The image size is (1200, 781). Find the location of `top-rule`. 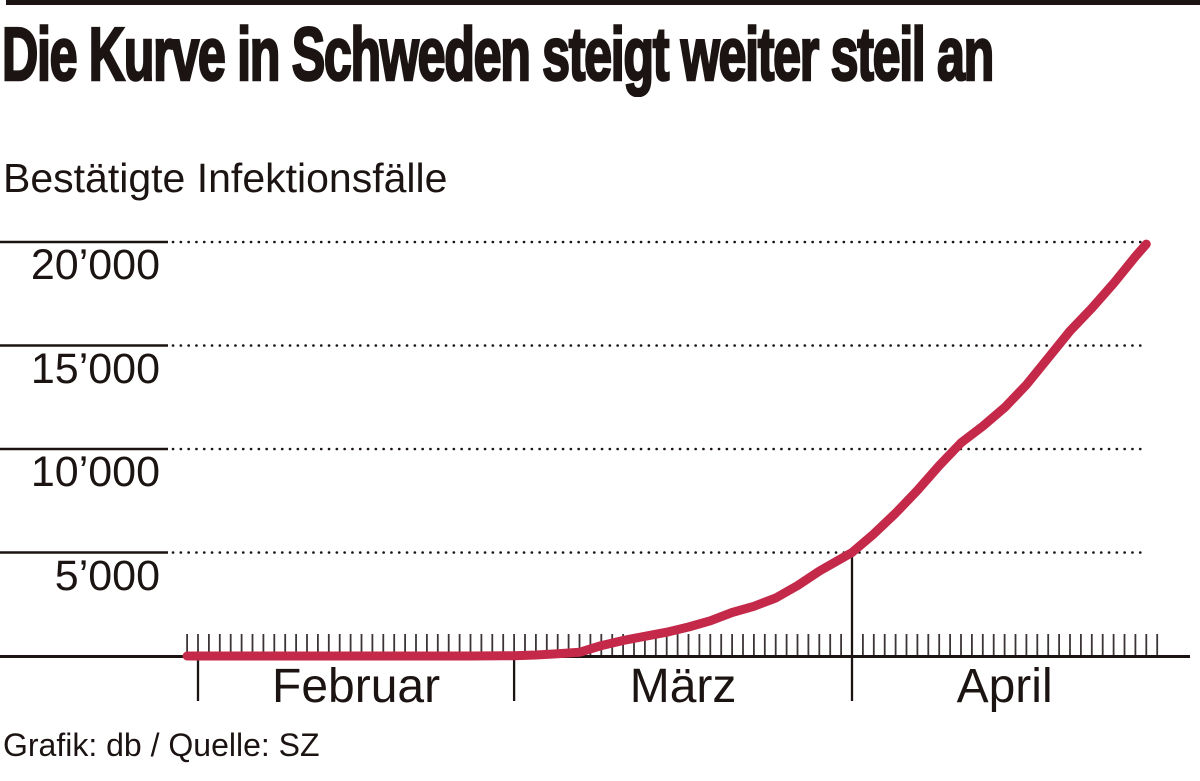

top-rule is located at coordinates (603, 2).